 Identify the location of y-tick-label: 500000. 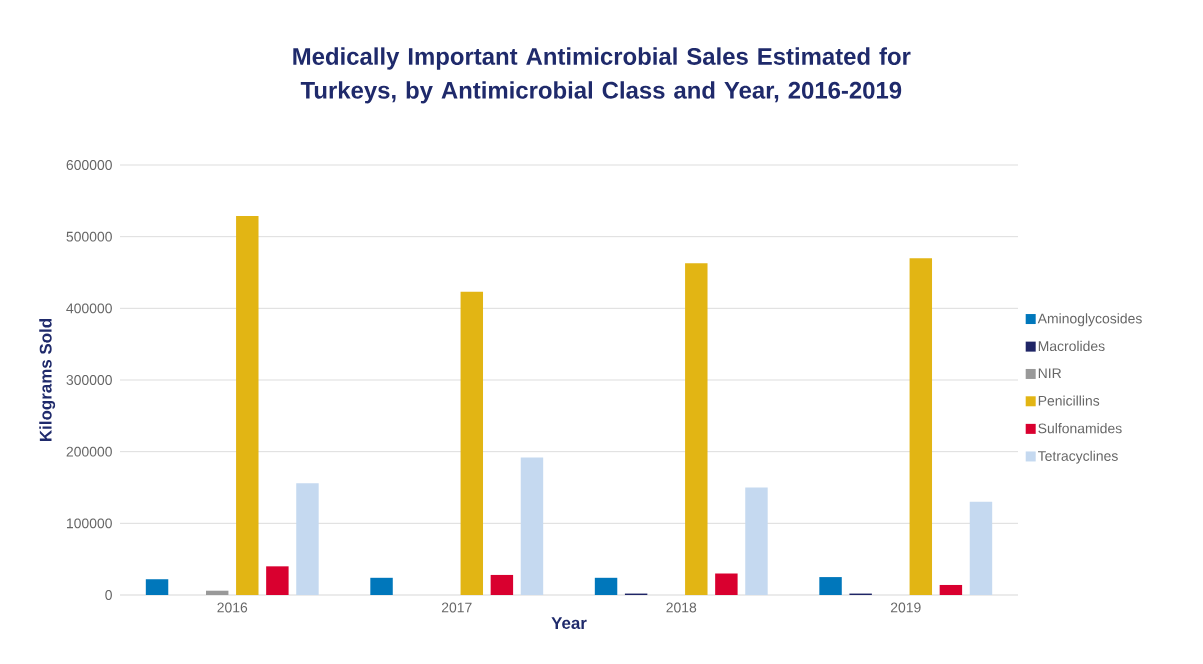
(89, 236).